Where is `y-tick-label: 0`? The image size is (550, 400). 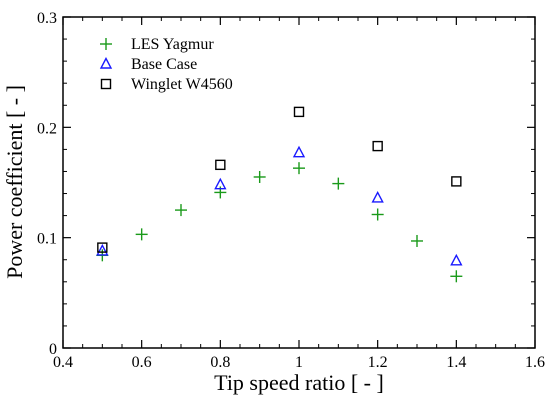 y-tick-label: 0 is located at coordinates (53, 349).